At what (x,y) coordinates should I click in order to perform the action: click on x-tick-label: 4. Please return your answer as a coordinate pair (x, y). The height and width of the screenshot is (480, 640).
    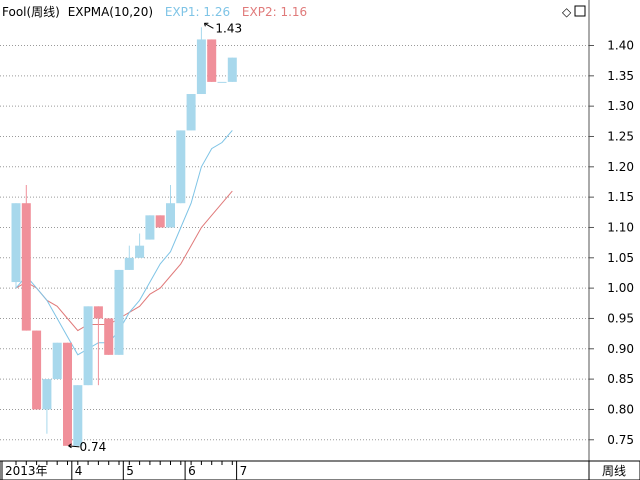
    Looking at the image, I should click on (79, 471).